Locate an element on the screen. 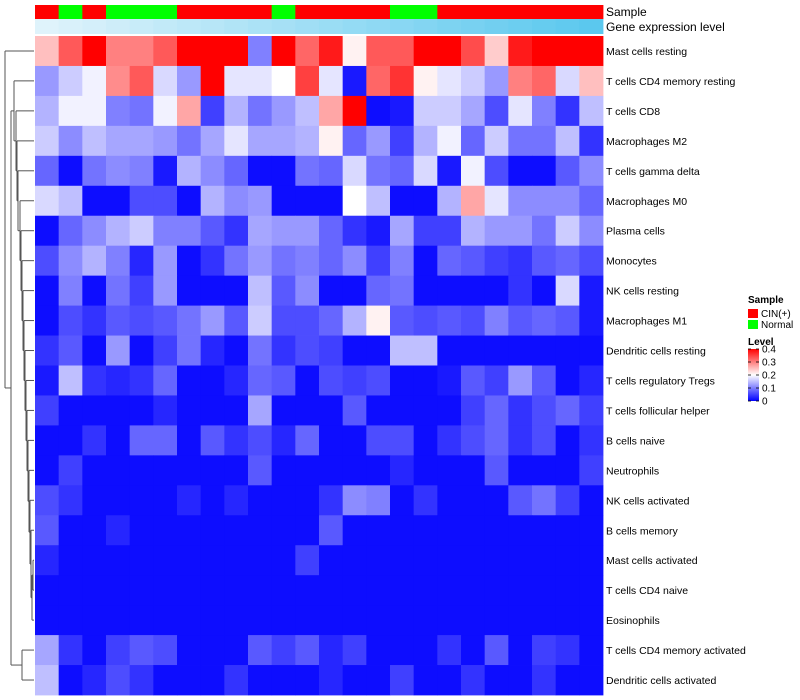 The height and width of the screenshot is (700, 800). row-label: B cells memory is located at coordinates (642, 531).